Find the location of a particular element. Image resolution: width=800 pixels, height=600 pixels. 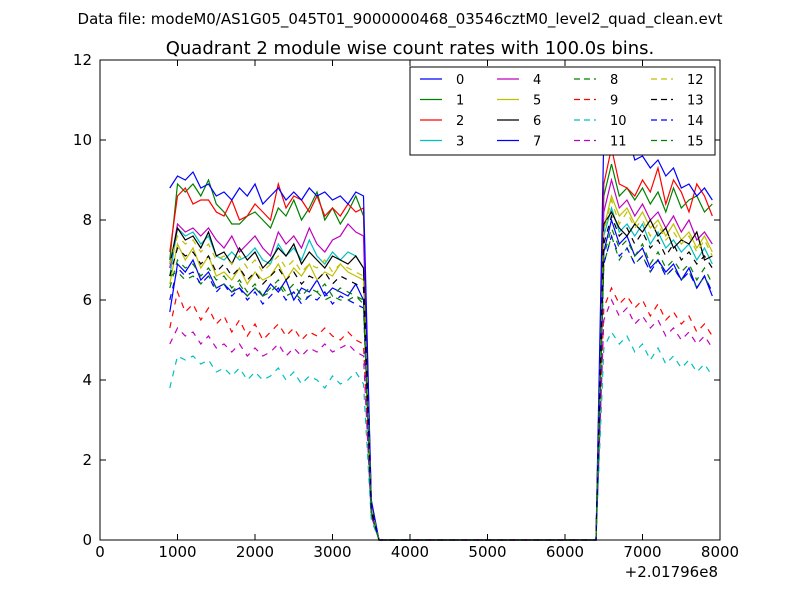

x-tick-label: 2000 is located at coordinates (255, 552).